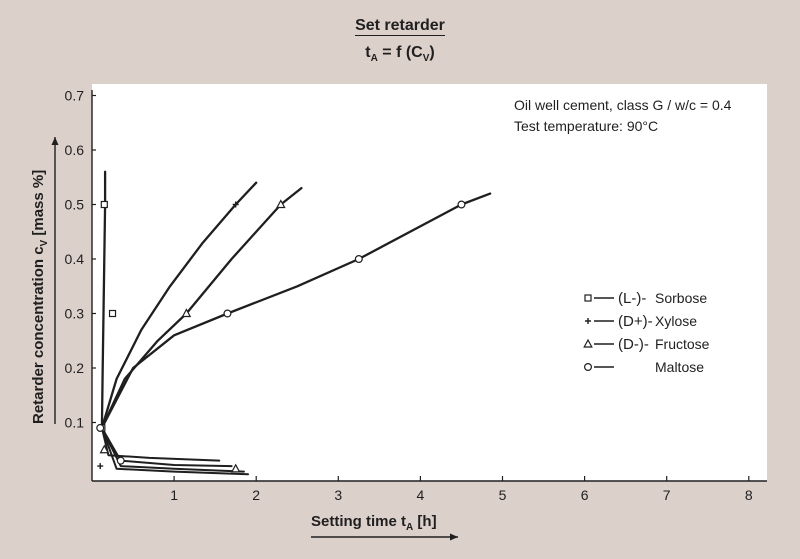 The height and width of the screenshot is (559, 800). Describe the element at coordinates (374, 523) in the screenshot. I see `x-axis-label: Setting time tA [h]` at that location.